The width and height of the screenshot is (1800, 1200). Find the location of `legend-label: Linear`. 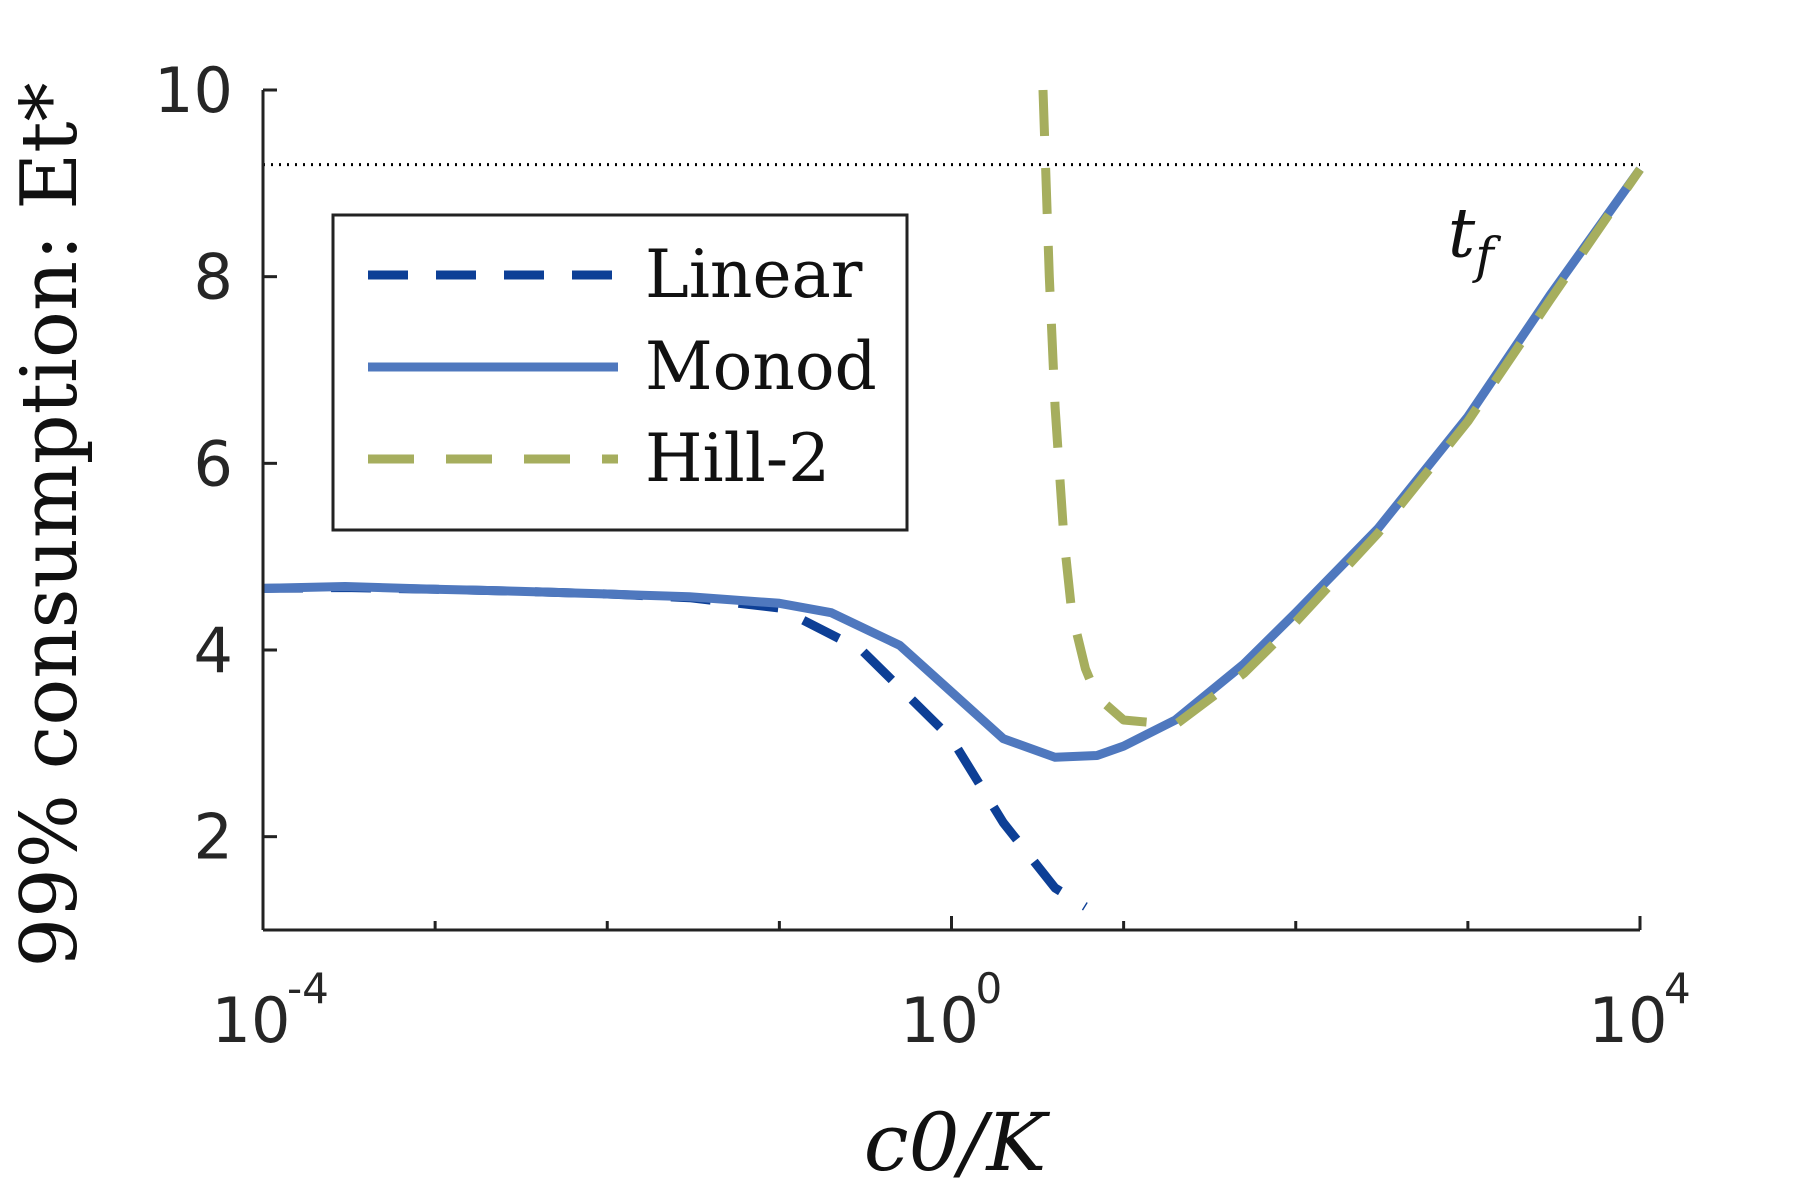

legend-label: Linear is located at coordinates (754, 274).